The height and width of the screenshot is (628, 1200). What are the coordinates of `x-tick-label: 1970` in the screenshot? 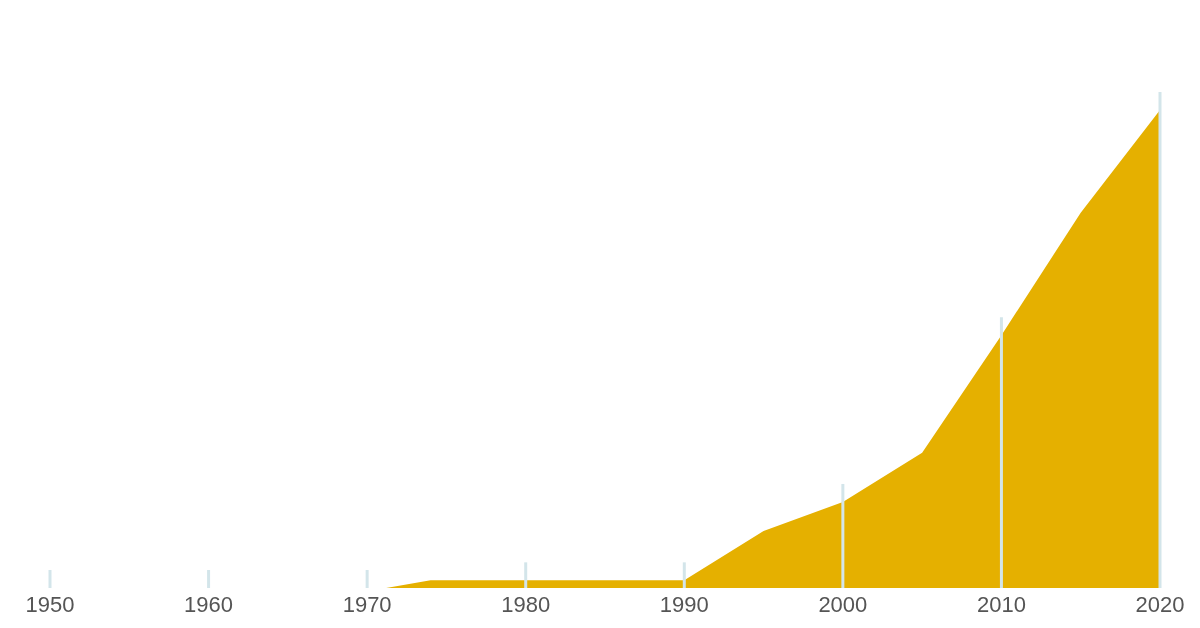 It's located at (367, 604).